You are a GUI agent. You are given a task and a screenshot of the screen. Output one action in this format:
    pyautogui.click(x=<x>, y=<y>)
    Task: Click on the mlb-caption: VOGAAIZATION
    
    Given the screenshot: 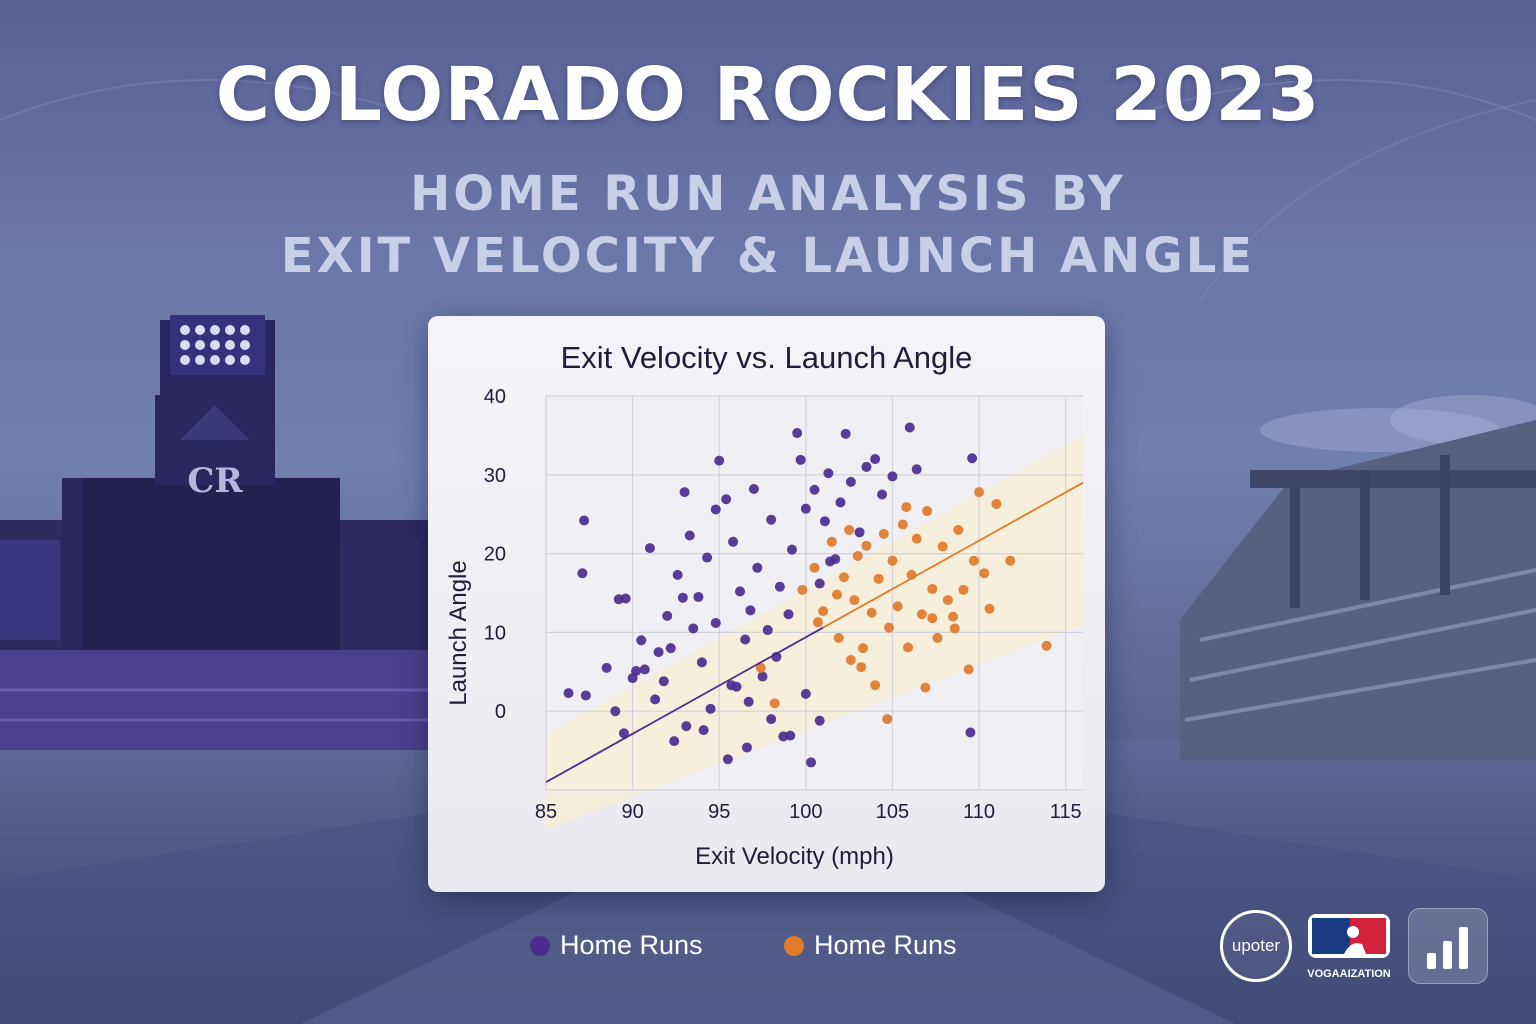 What is the action you would take?
    pyautogui.click(x=1349, y=974)
    